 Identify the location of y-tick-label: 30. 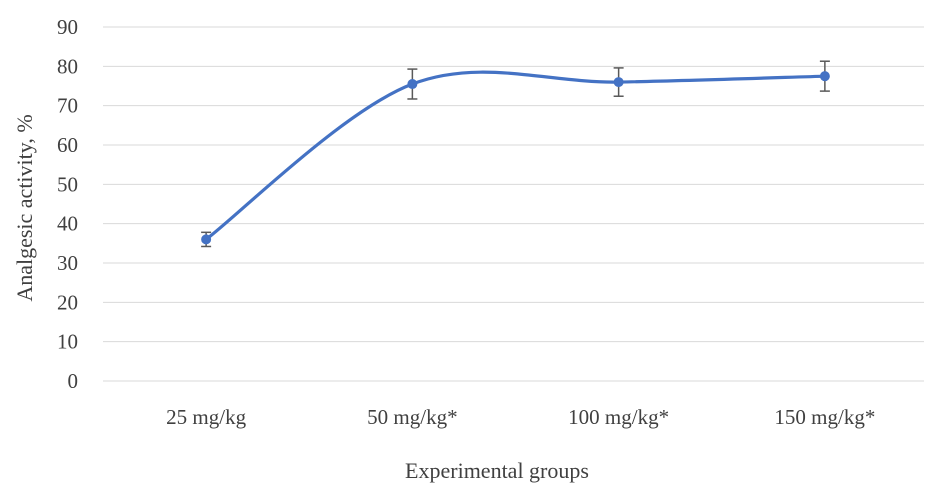
(67, 263).